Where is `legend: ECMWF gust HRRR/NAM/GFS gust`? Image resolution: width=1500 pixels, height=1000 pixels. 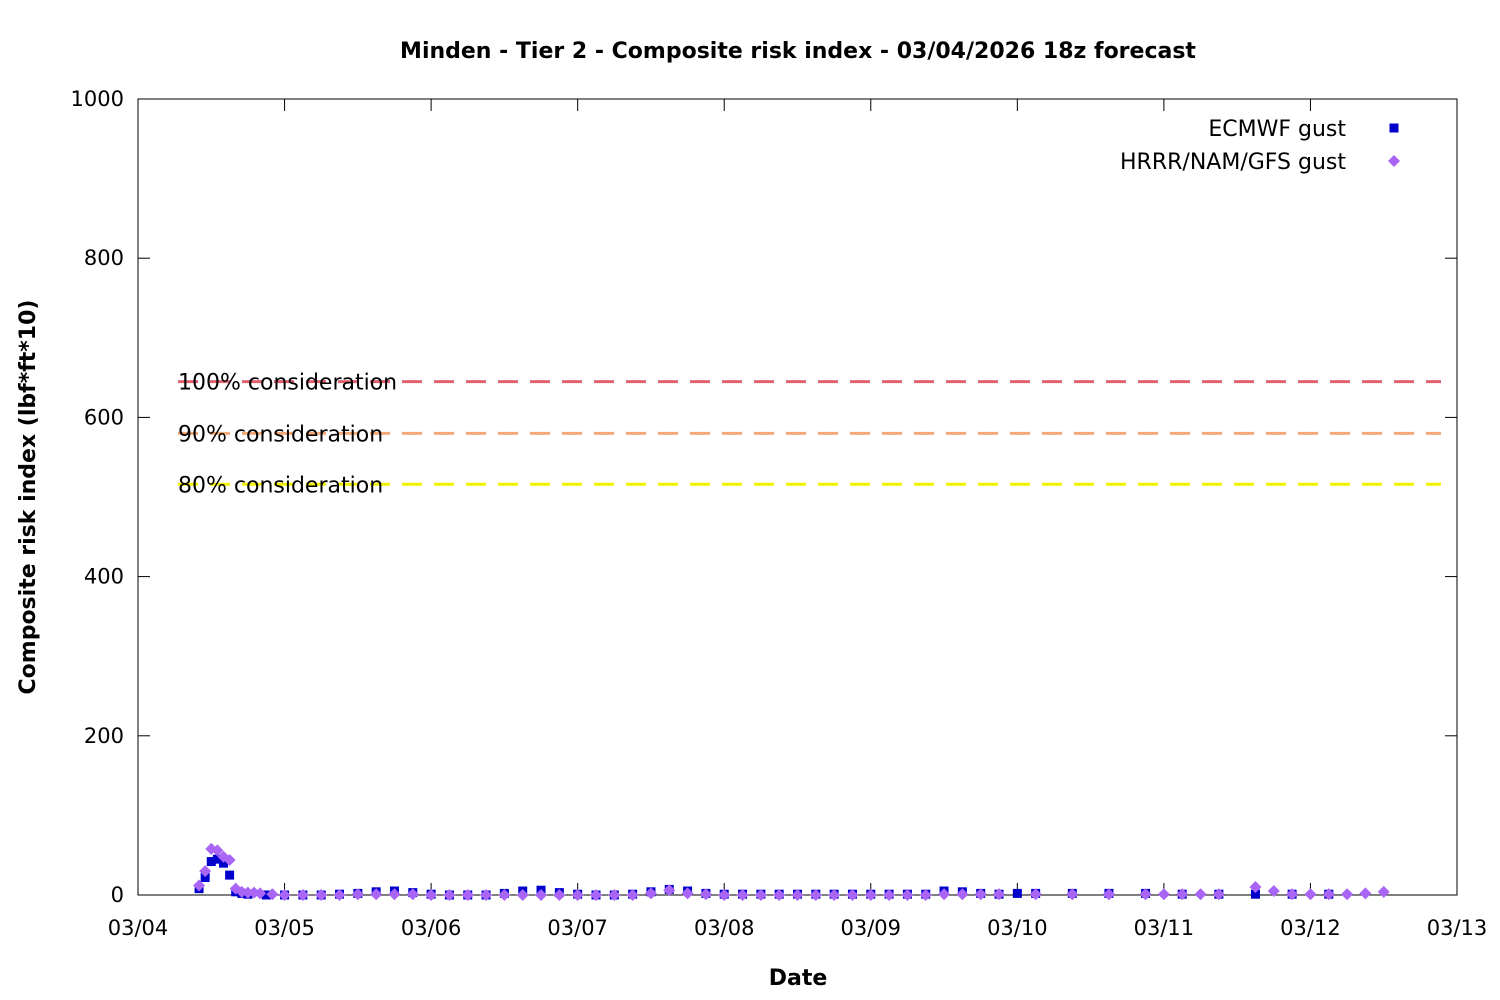 legend: ECMWF gust HRRR/NAM/GFS gust is located at coordinates (1260, 146).